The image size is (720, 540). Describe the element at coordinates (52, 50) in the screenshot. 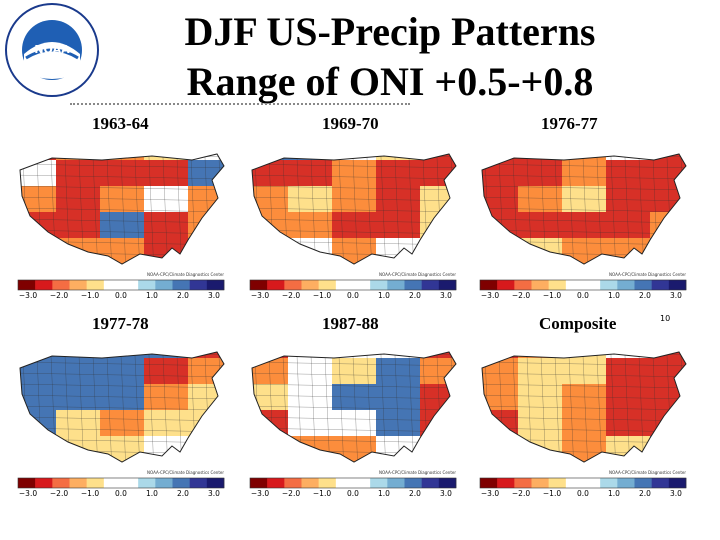

I see `noaa-logo: NOAA` at that location.